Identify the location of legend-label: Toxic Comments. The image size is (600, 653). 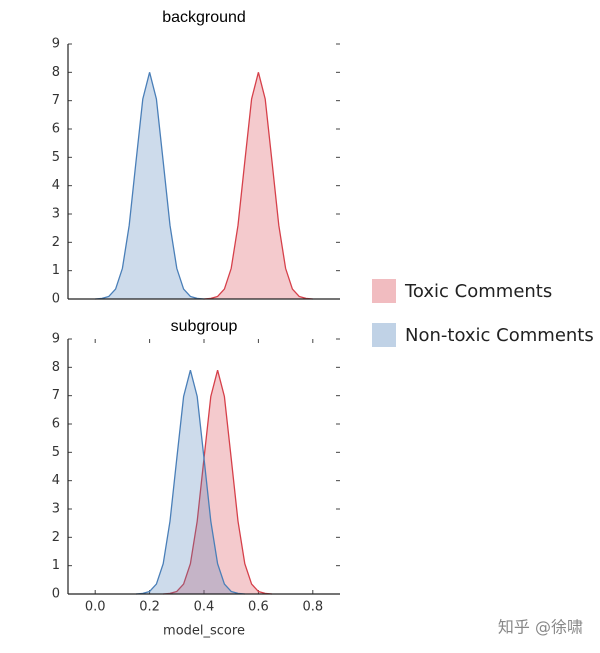
(478, 291).